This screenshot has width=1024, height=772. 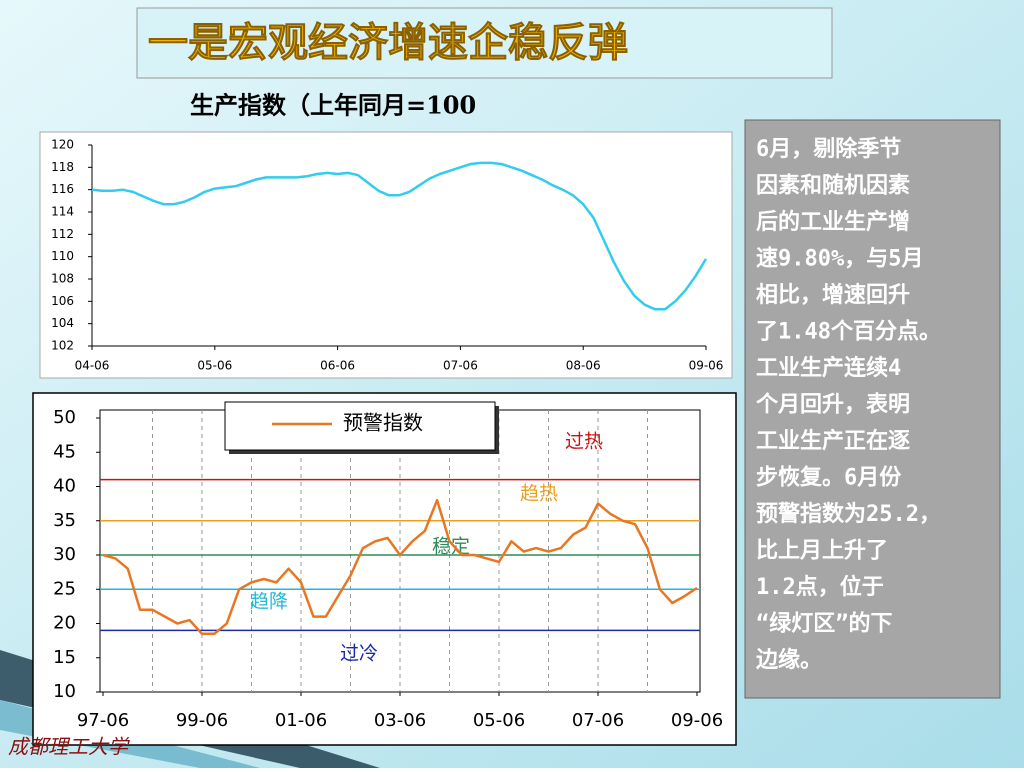 What do you see at coordinates (62, 346) in the screenshot?
I see `y-tick-label: 102` at bounding box center [62, 346].